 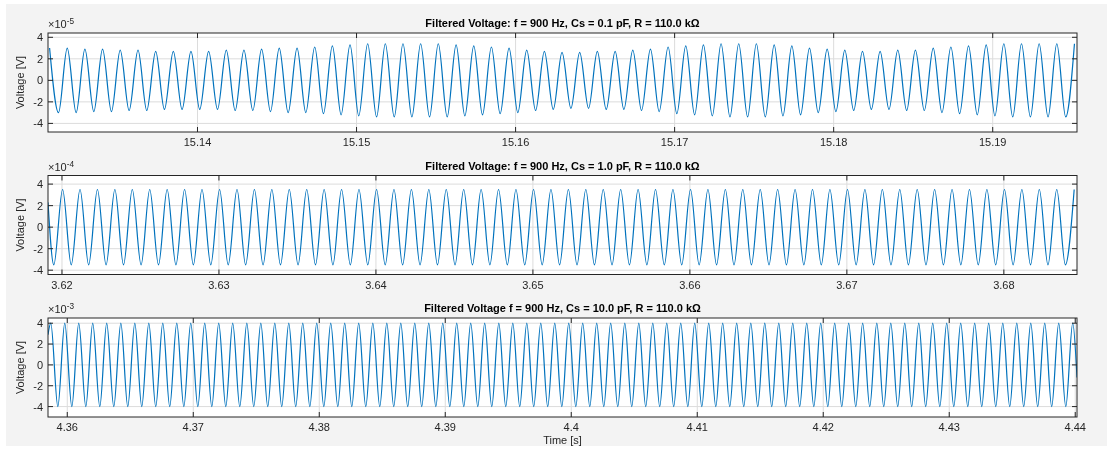 I want to click on x-tick-label: 15.15, so click(x=356, y=142).